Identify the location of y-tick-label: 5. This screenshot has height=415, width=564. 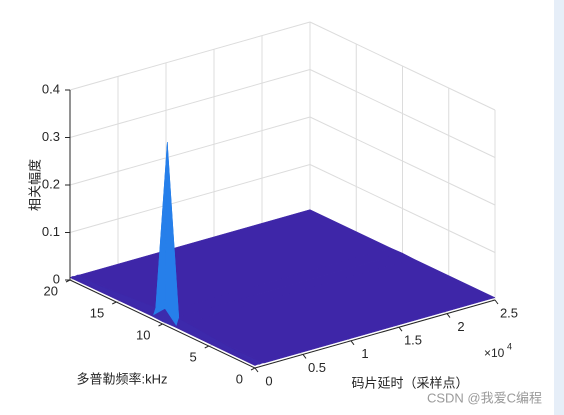
(193, 356).